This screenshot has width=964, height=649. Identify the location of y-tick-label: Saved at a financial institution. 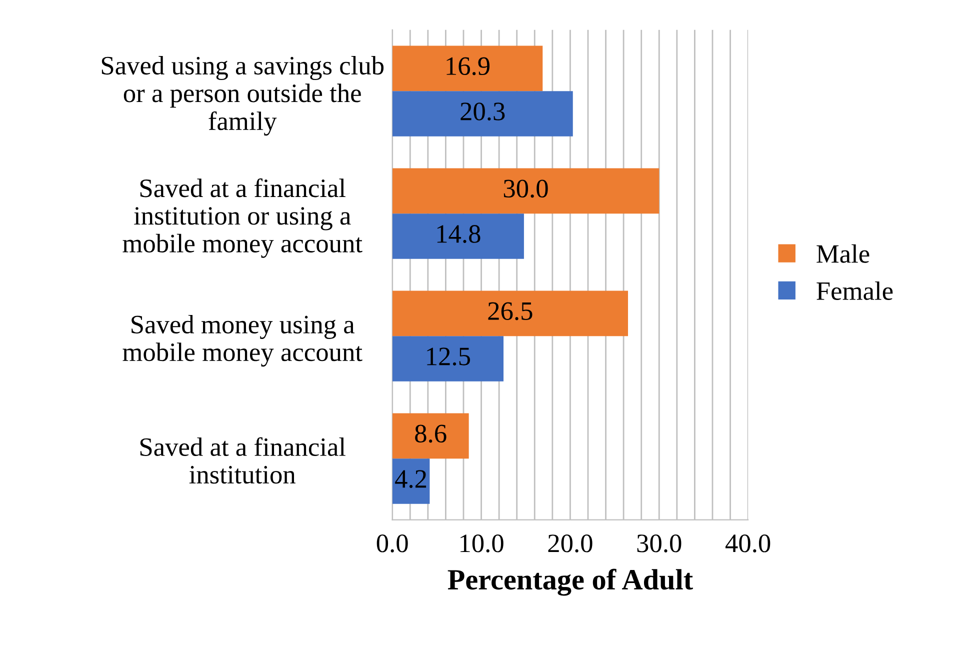
(243, 460).